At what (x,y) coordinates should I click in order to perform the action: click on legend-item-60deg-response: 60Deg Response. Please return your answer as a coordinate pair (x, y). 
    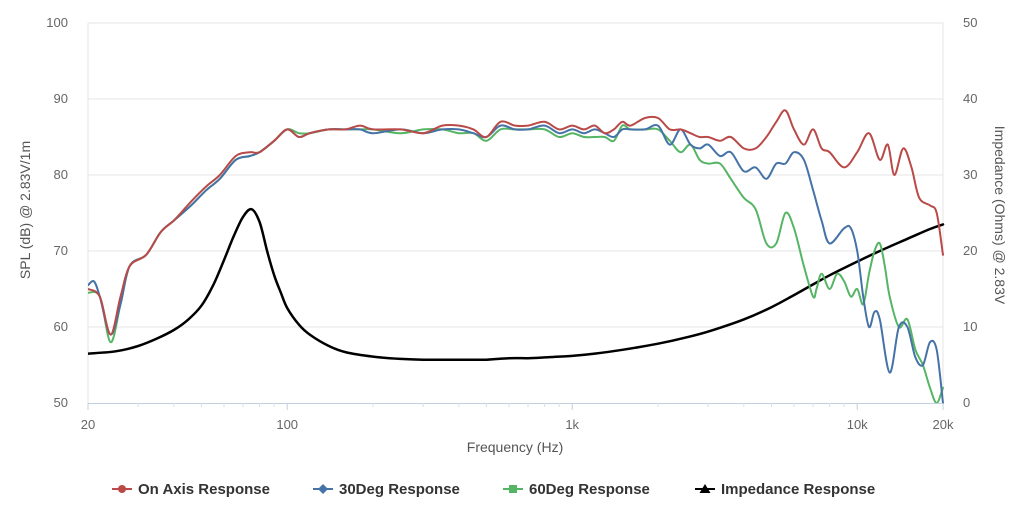
    Looking at the image, I should click on (576, 489).